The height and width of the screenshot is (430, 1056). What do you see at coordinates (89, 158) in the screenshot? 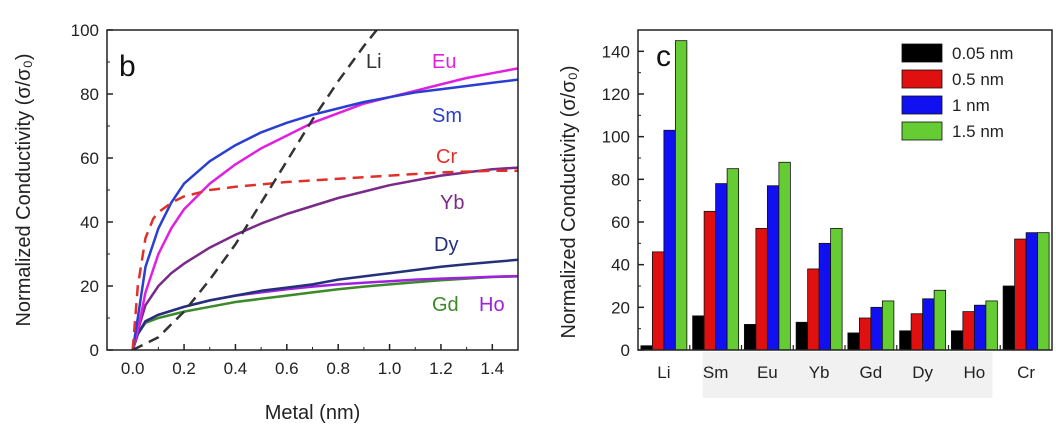
I see `y-tick-label-b: 60` at bounding box center [89, 158].